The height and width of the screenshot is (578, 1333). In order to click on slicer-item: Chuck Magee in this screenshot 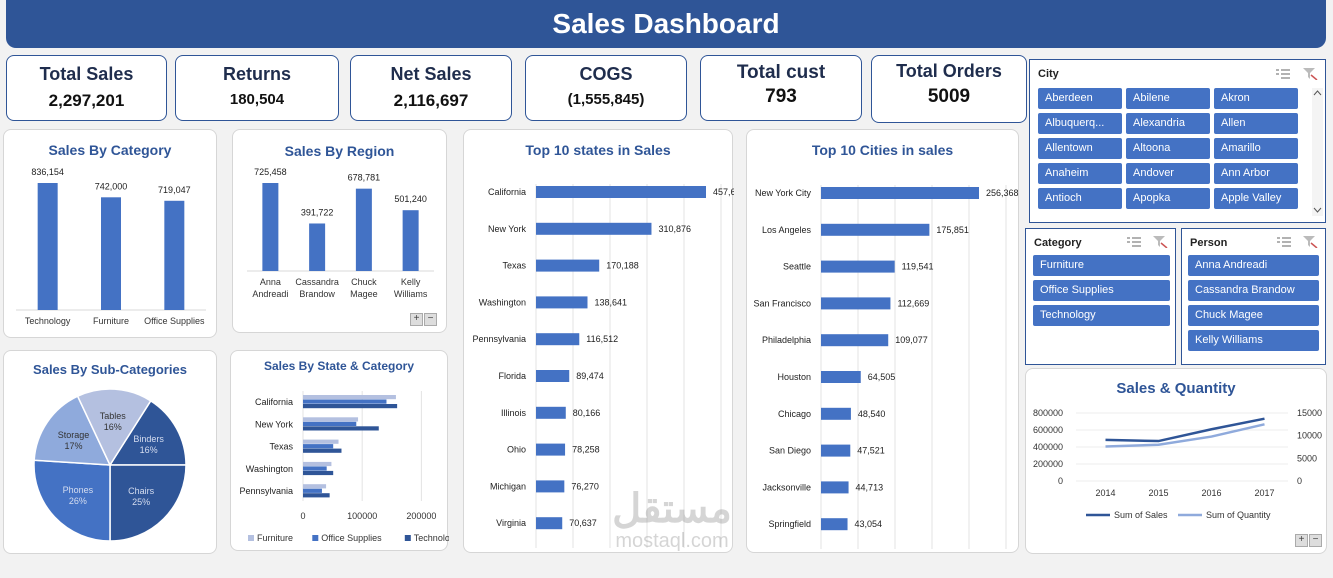, I will do `click(1253, 315)`.